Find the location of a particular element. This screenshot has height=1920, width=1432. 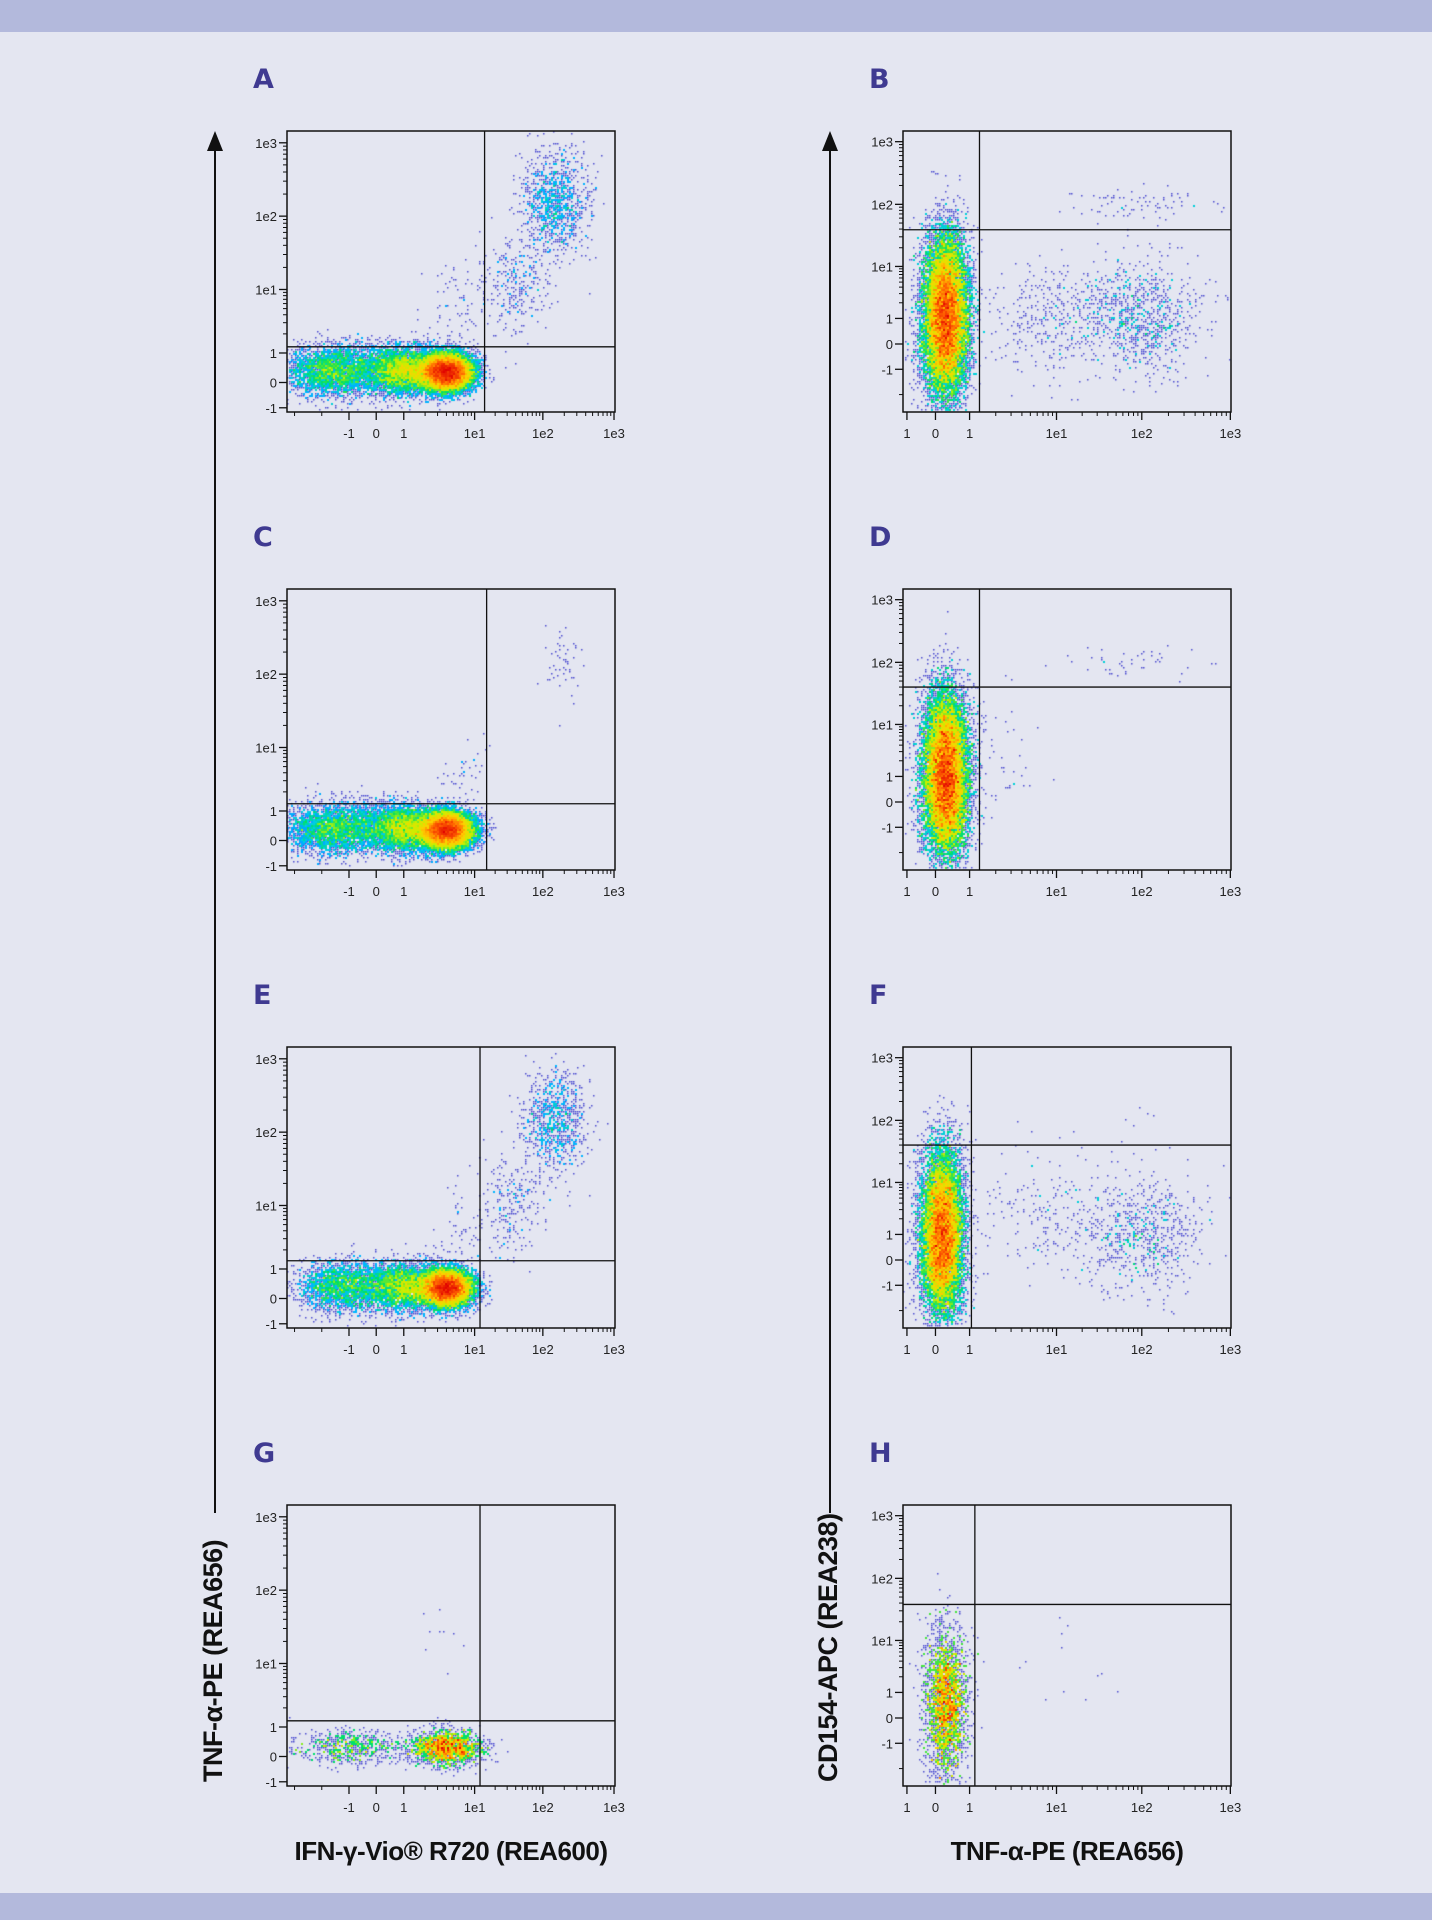

axes-a: -1 0 1 1e1 1e2 1e3 -1 0 1 1e1 1e2 1e3 is located at coordinates (440, 285).